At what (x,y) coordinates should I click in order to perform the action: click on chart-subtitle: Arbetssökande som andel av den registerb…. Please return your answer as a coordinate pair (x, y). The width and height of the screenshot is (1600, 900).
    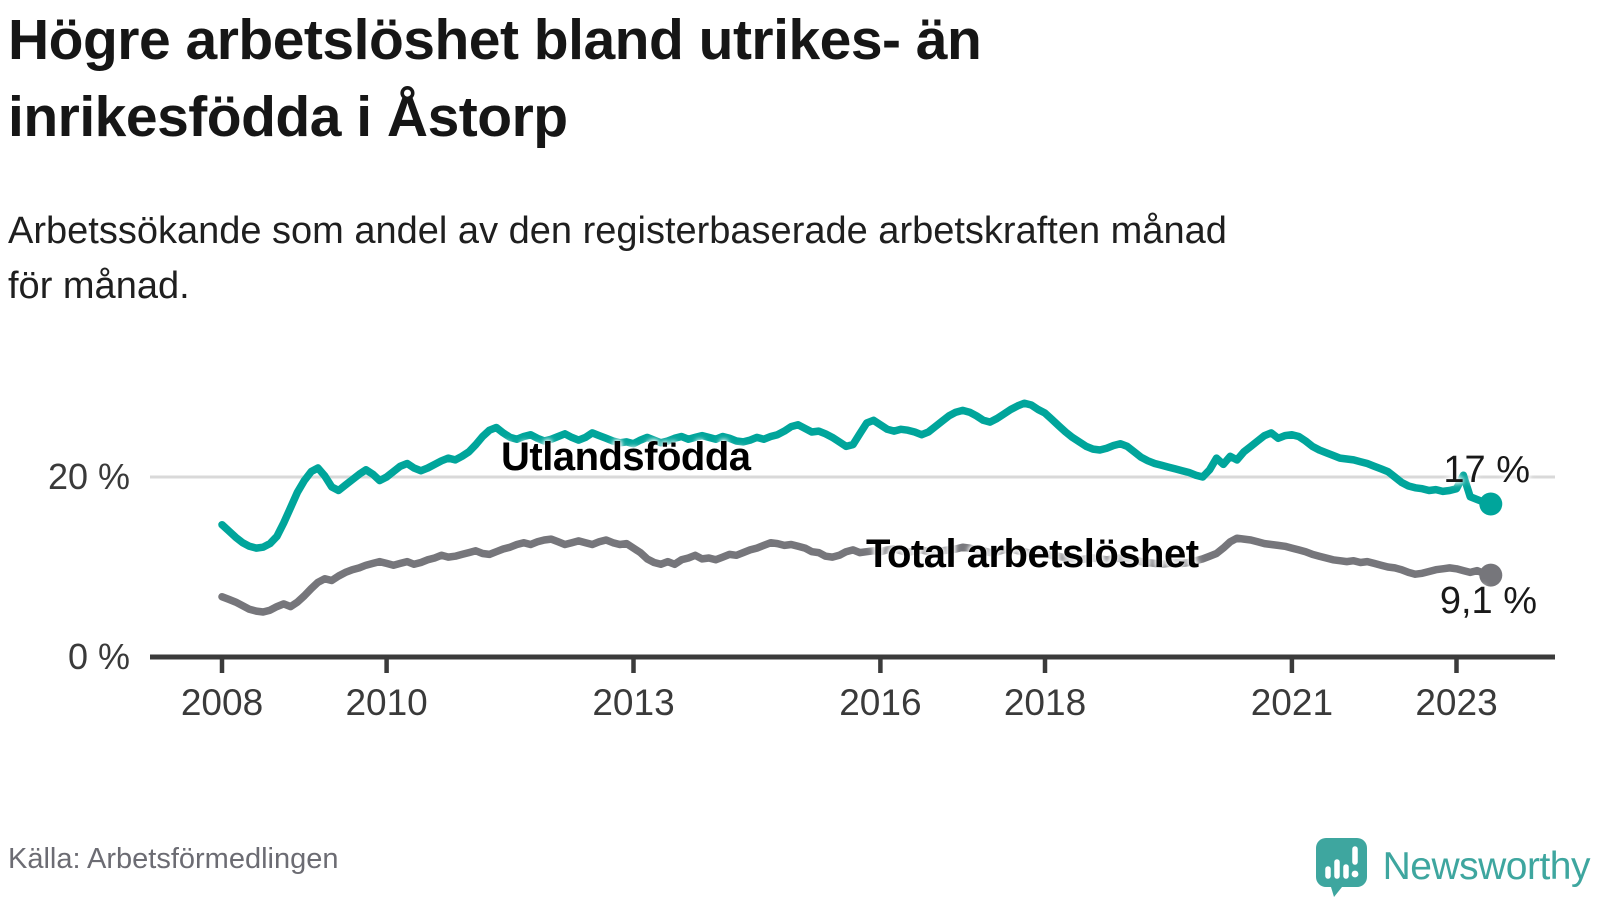
    Looking at the image, I should click on (788, 259).